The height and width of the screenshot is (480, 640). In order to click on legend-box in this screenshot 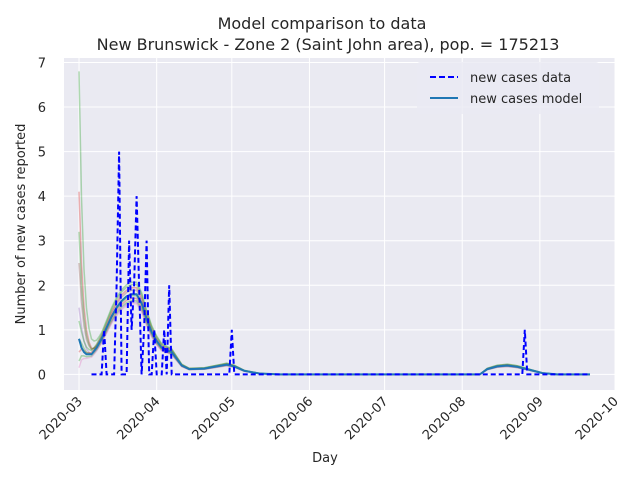, I will do `click(508, 88)`.